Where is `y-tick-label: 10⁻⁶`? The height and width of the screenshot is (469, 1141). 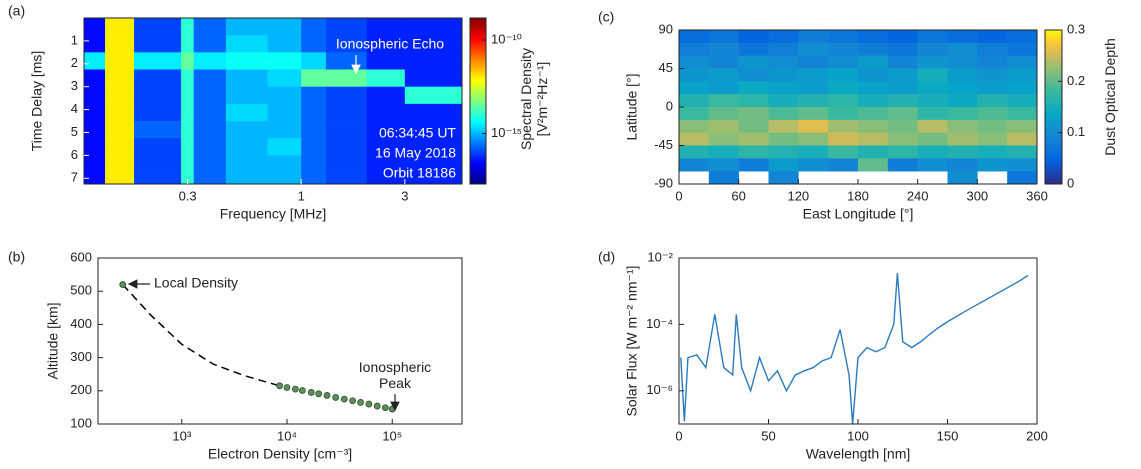 y-tick-label: 10⁻⁶ is located at coordinates (659, 389).